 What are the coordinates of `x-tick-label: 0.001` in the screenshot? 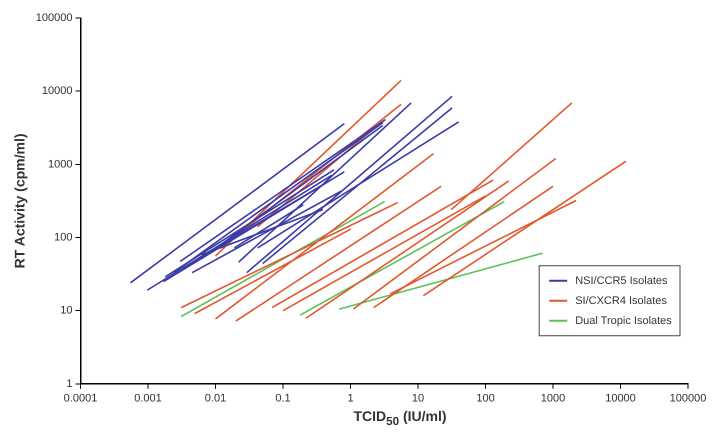 It's located at (148, 398).